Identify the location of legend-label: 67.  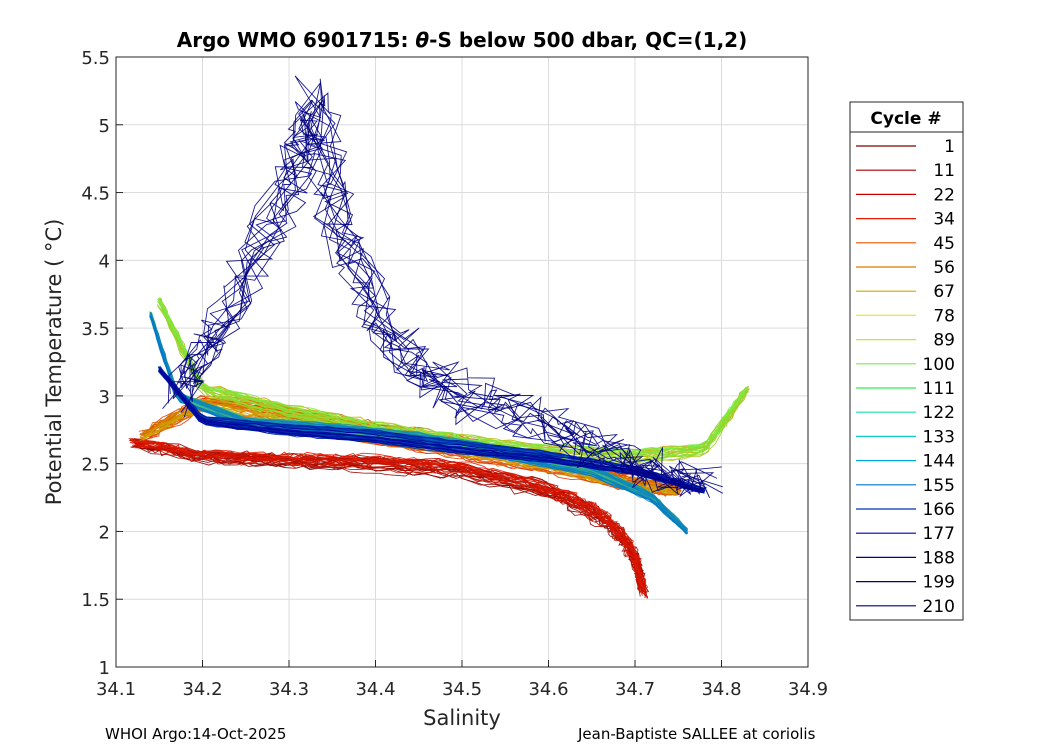
(944, 292).